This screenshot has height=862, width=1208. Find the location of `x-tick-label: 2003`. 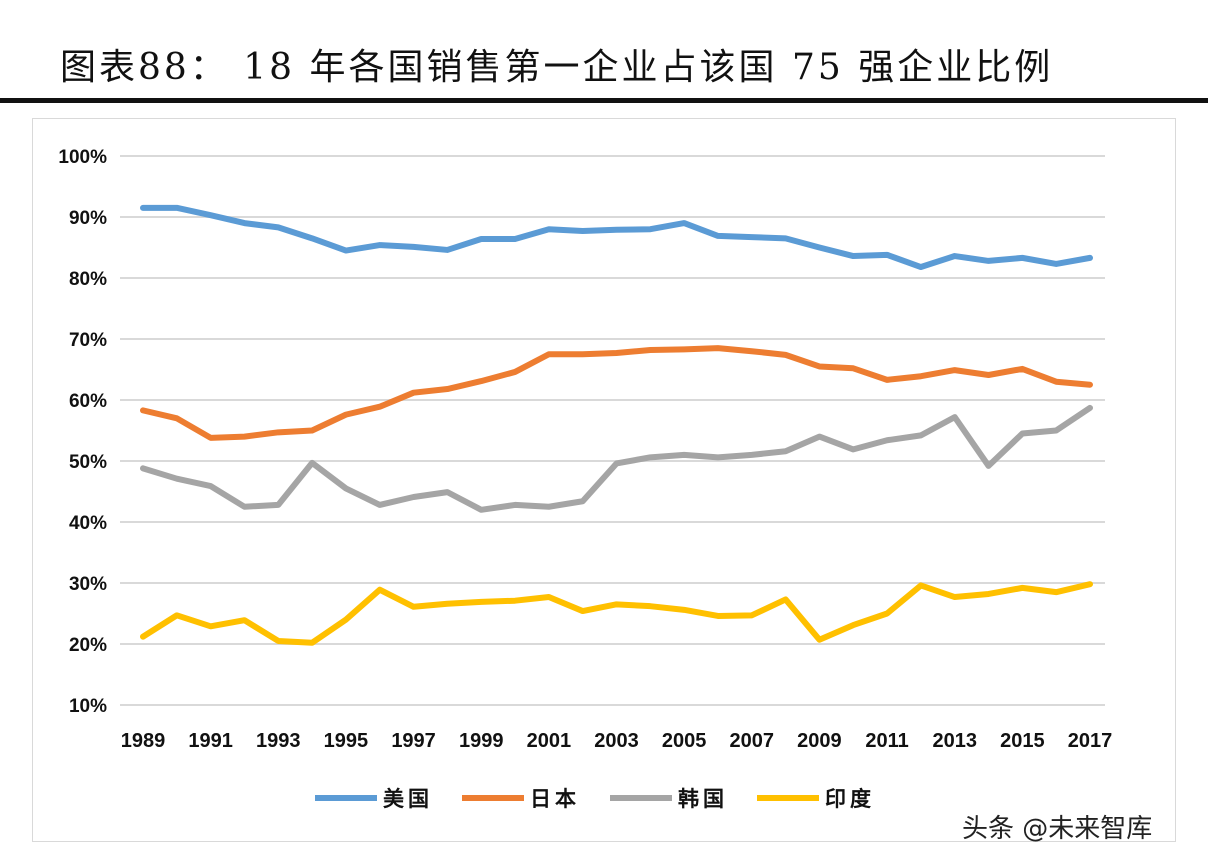

x-tick-label: 2003 is located at coordinates (616, 741).